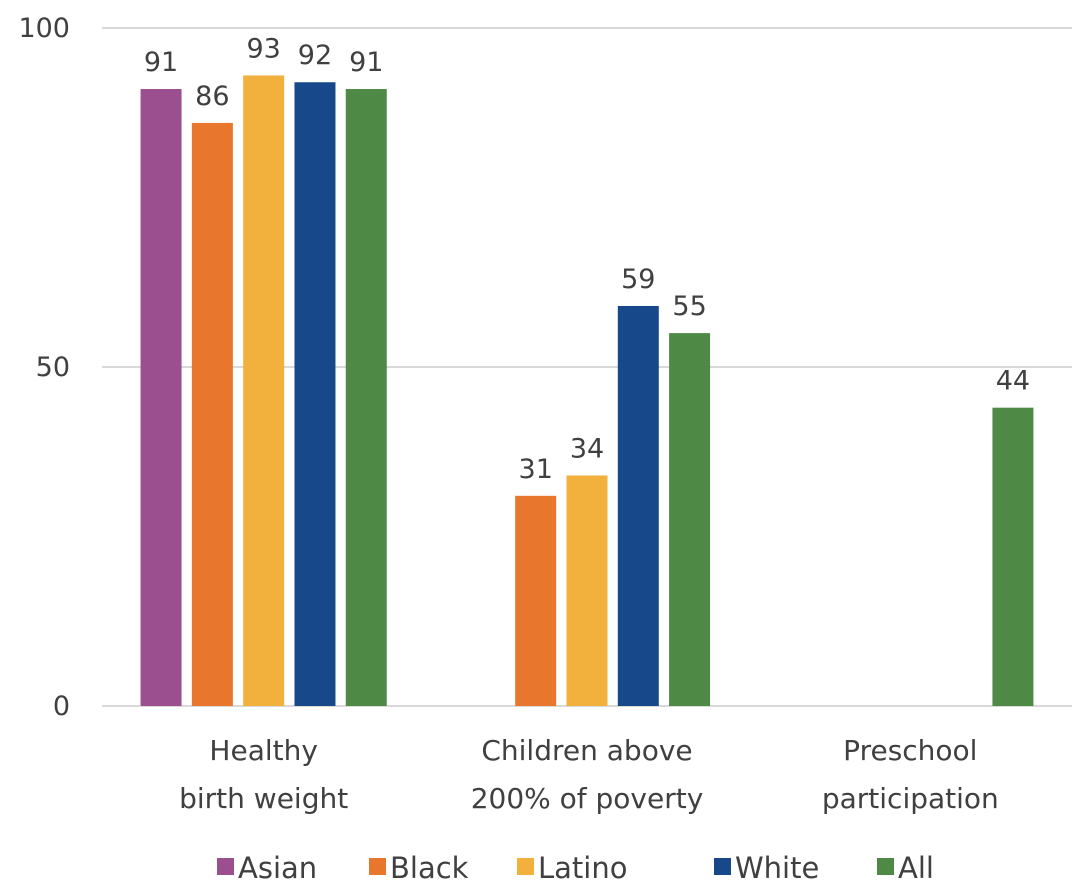  I want to click on legend-swatch-asian, so click(225, 866).